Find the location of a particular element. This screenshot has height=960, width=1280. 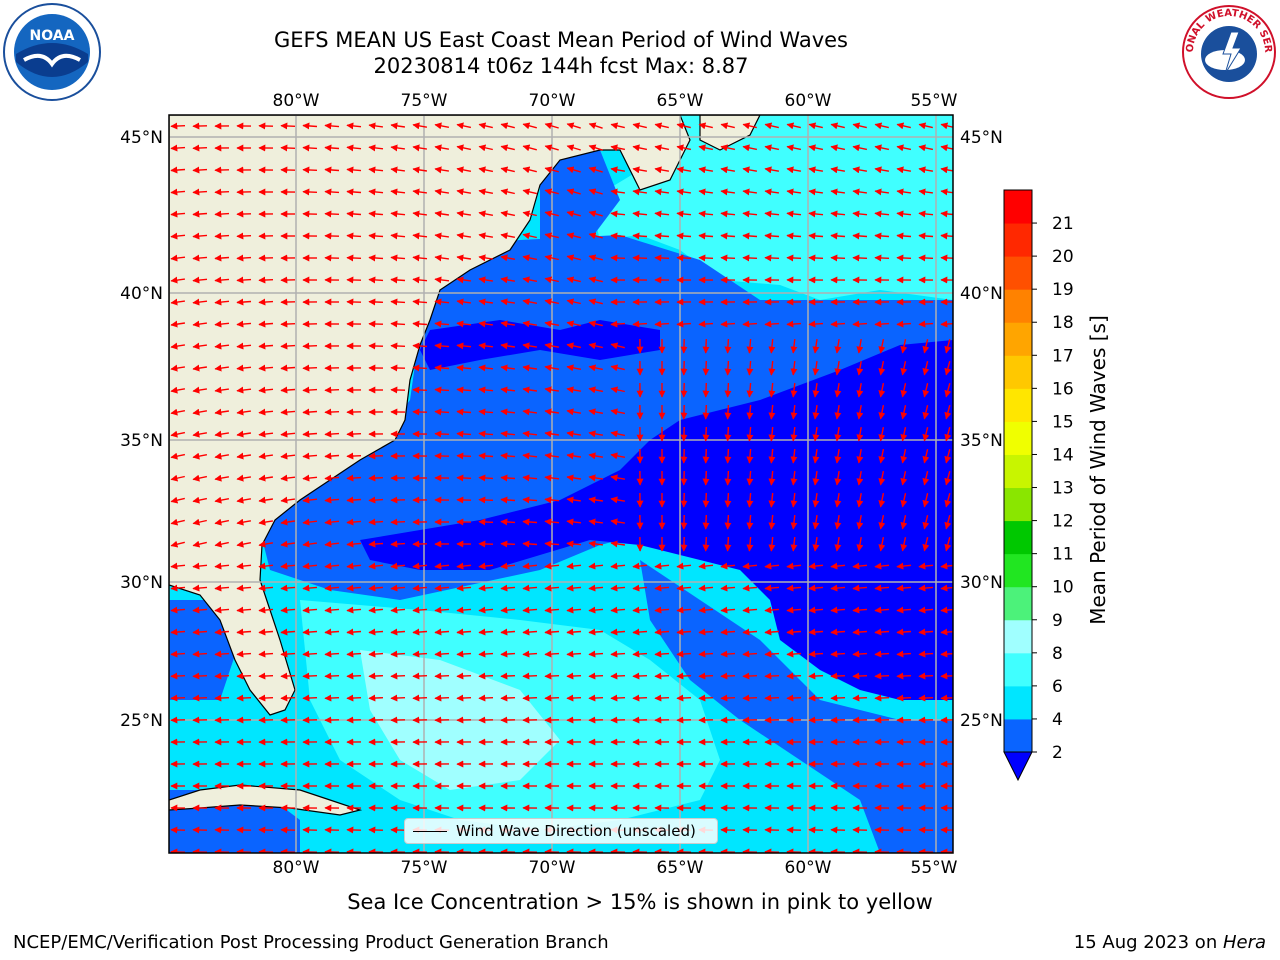

lon-tick-label: 65°W is located at coordinates (680, 101).